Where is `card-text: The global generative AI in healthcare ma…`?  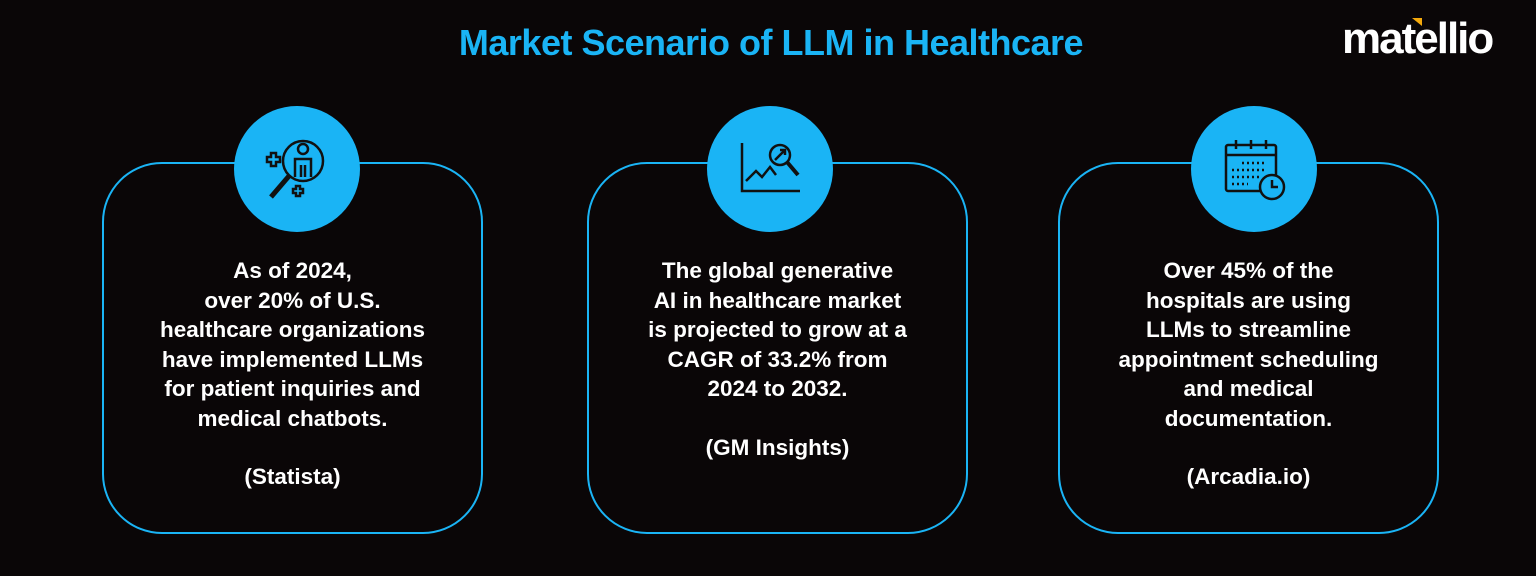
card-text: The global generative AI in healthcare ma… is located at coordinates (777, 359).